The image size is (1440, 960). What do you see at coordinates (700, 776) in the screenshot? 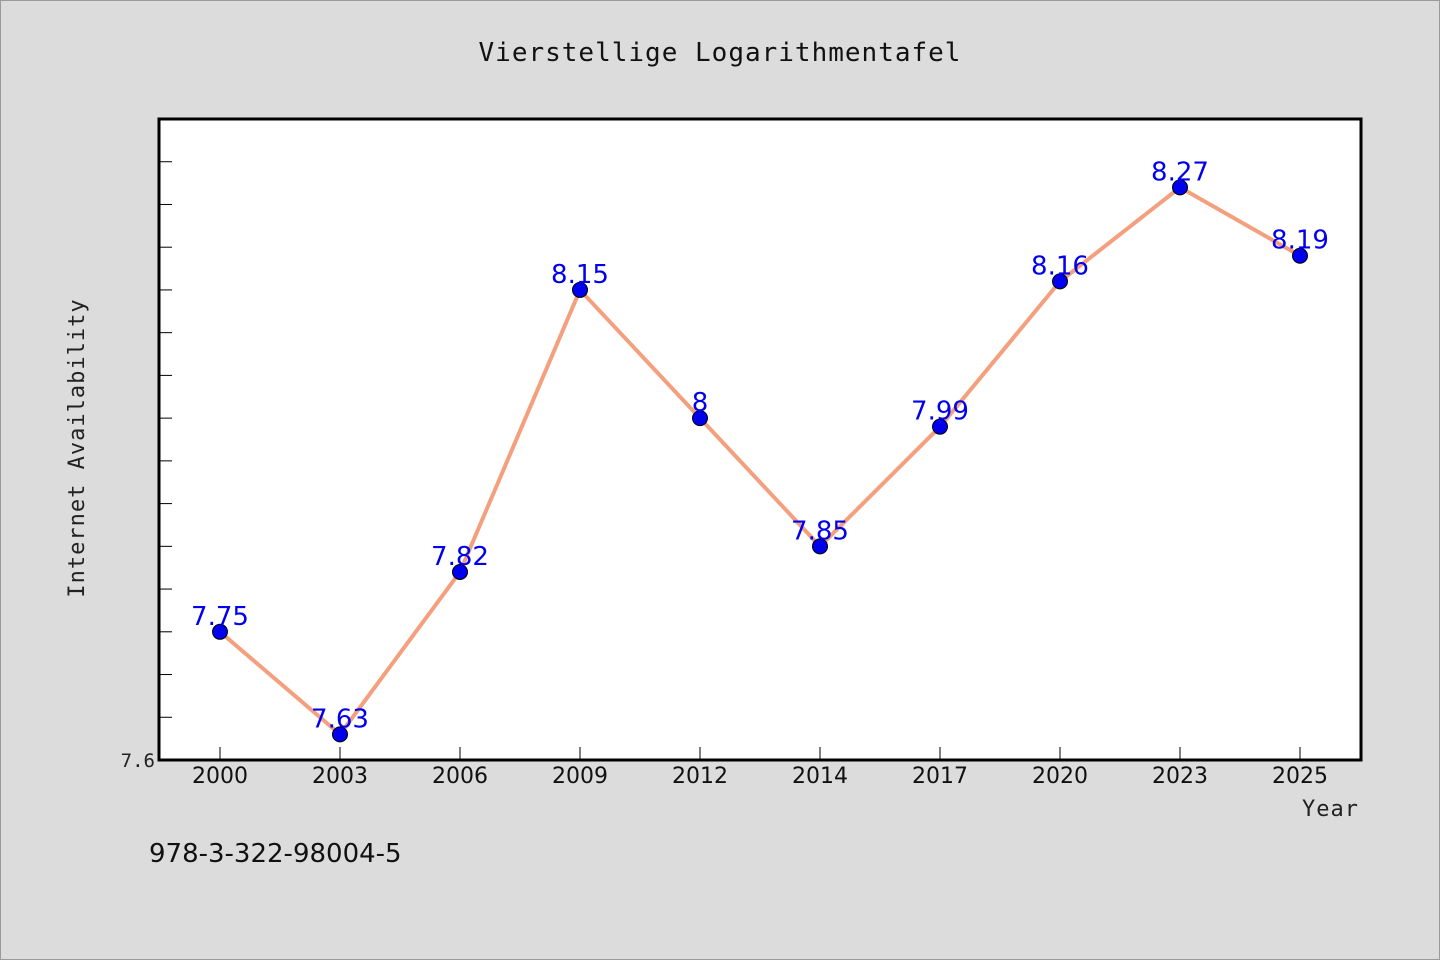
I see `x-tick-label: 2012` at bounding box center [700, 776].